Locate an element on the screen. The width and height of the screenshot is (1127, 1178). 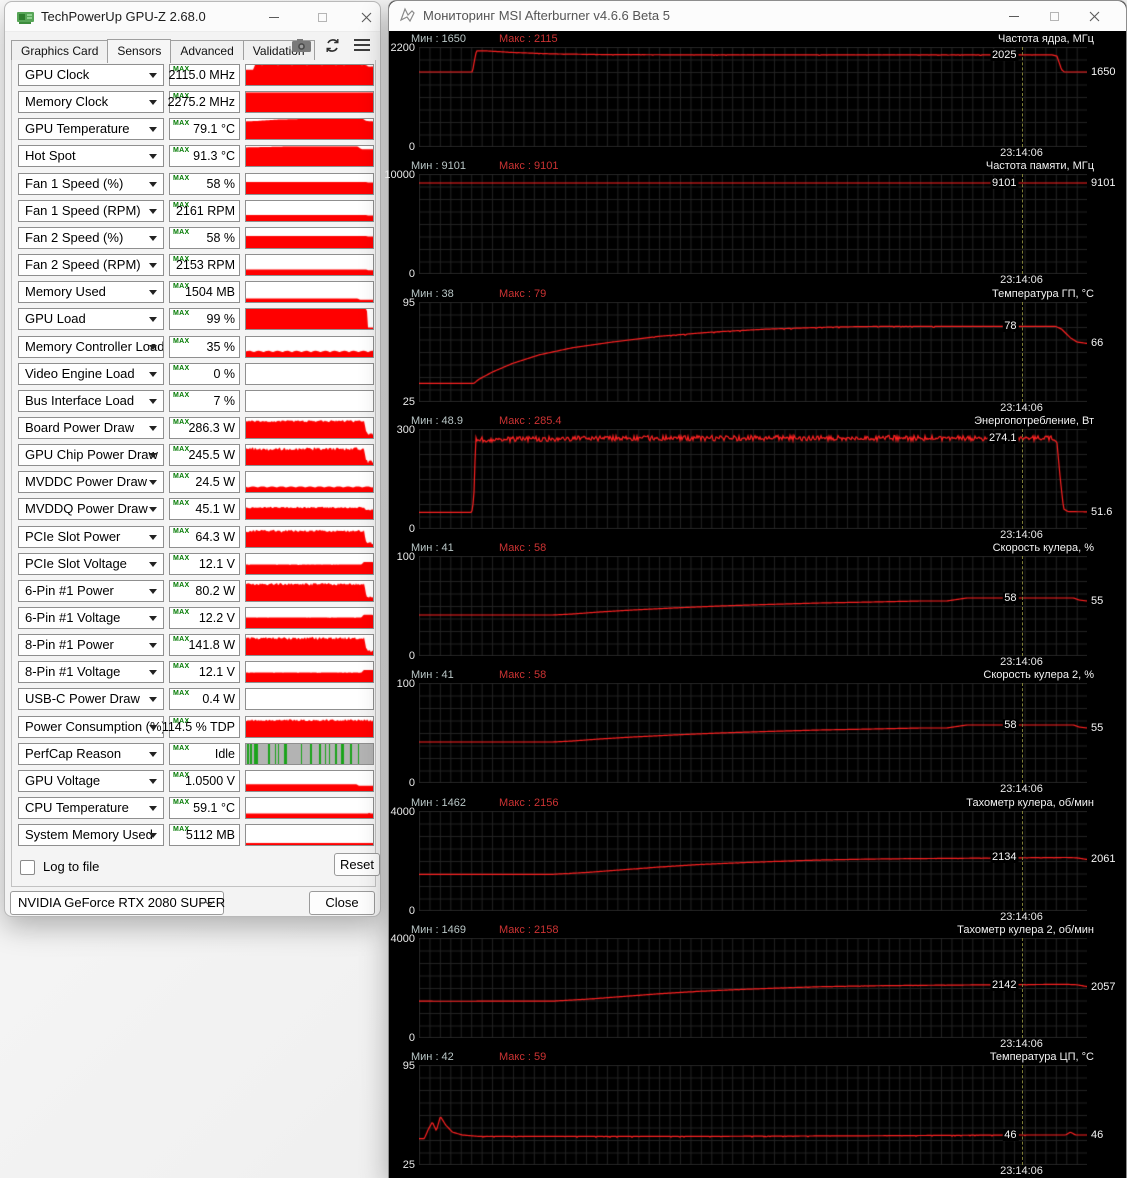
sensor-row: Fan 2 Speed (RPM) MAX 2153 RPM is located at coordinates (193, 265).